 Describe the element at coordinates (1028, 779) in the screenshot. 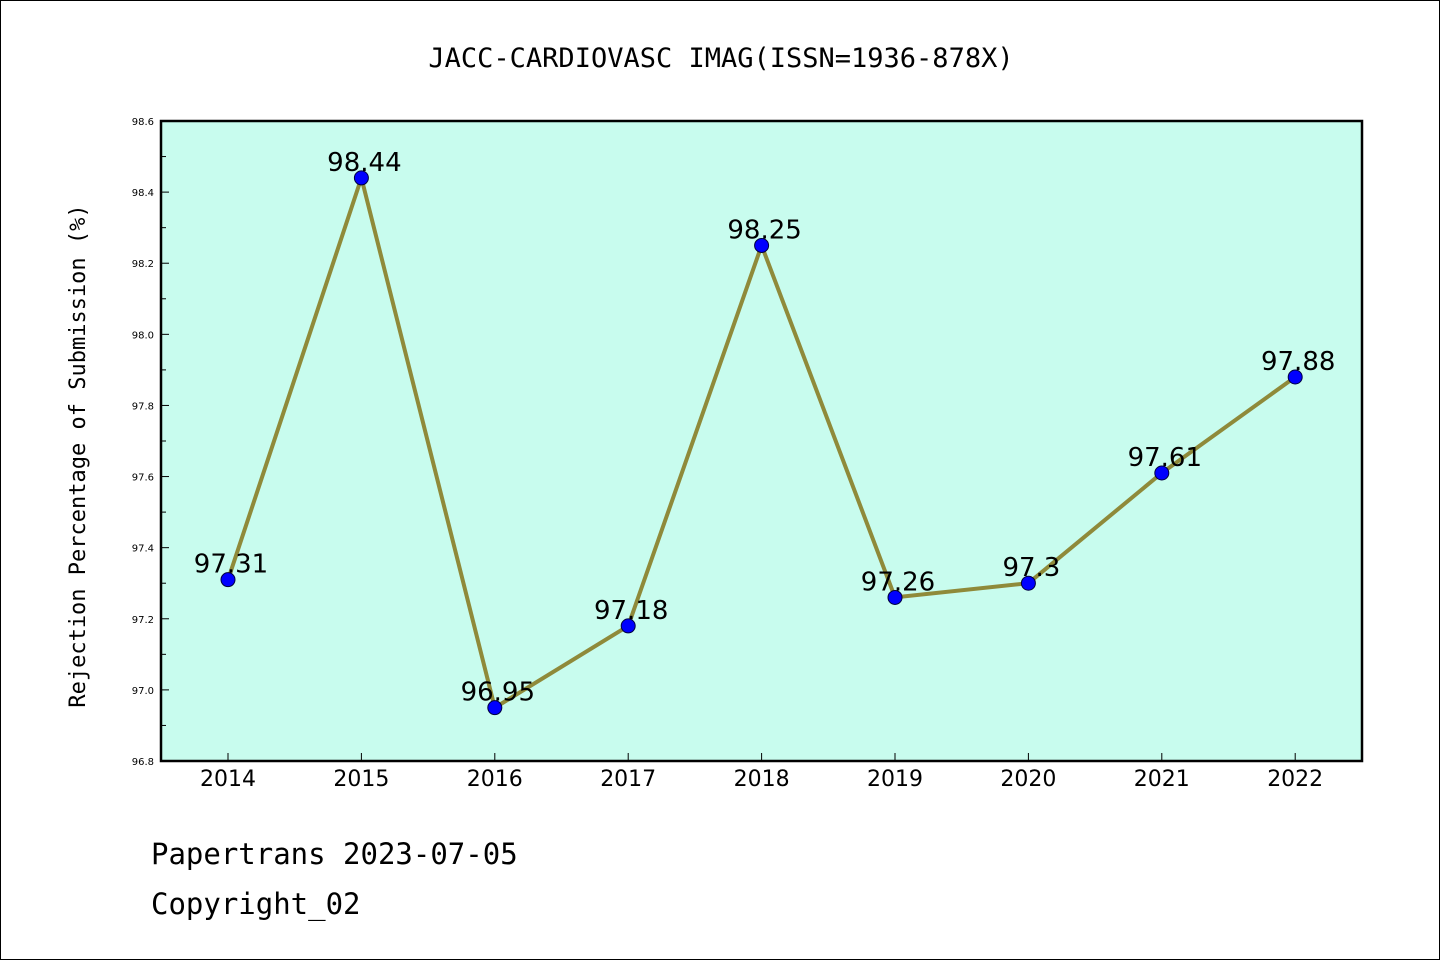

I see `x-tick-label: 2020` at that location.